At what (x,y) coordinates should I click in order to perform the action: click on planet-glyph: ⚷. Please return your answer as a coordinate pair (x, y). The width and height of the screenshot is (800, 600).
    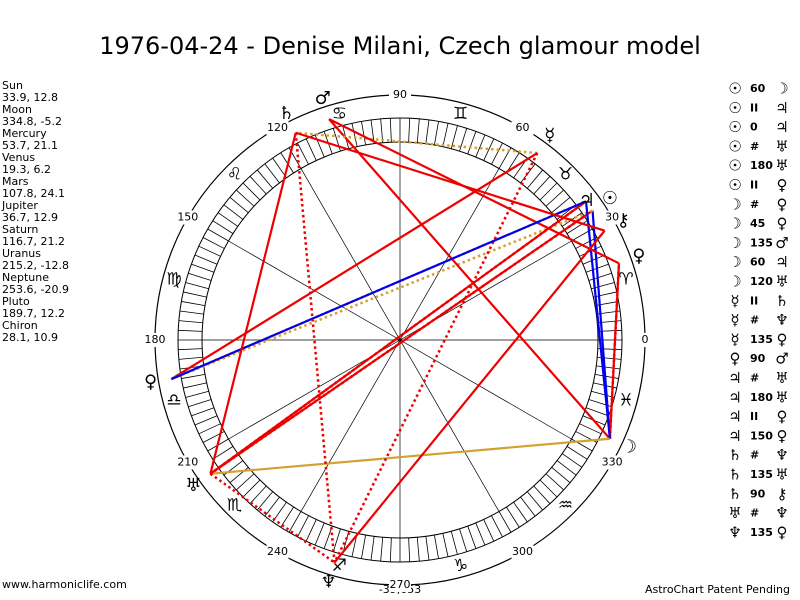
    Looking at the image, I should click on (623, 220).